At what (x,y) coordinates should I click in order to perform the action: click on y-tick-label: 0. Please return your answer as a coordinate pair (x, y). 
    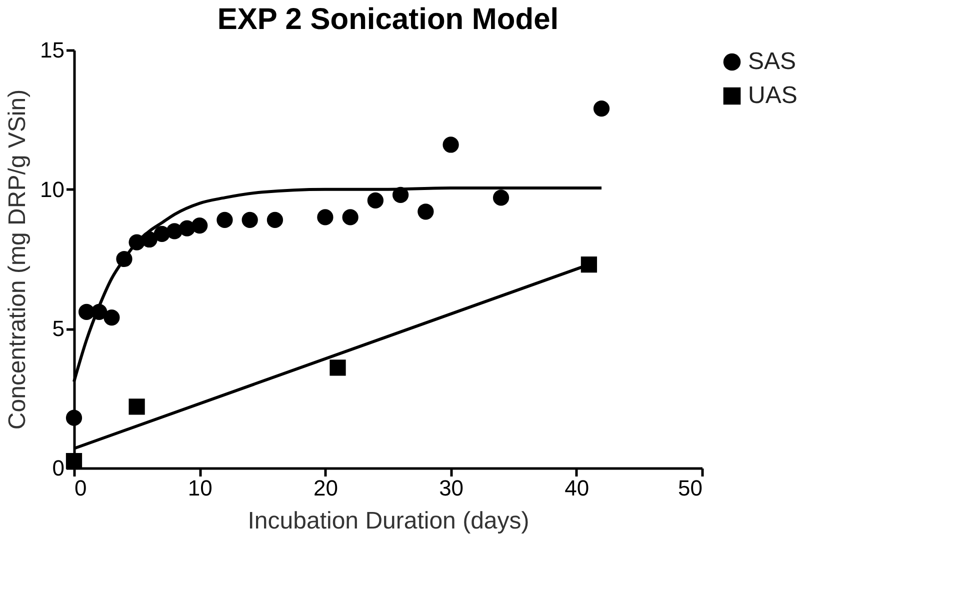
    Looking at the image, I should click on (58, 468).